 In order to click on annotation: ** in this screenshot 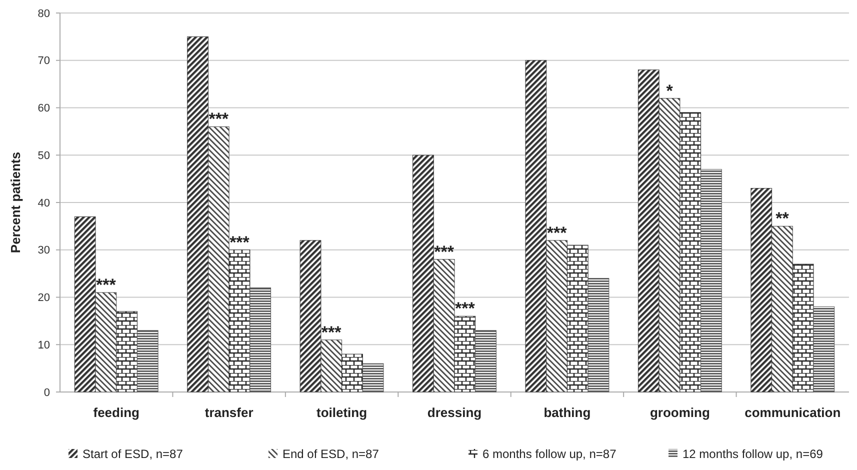, I will do `click(783, 218)`.